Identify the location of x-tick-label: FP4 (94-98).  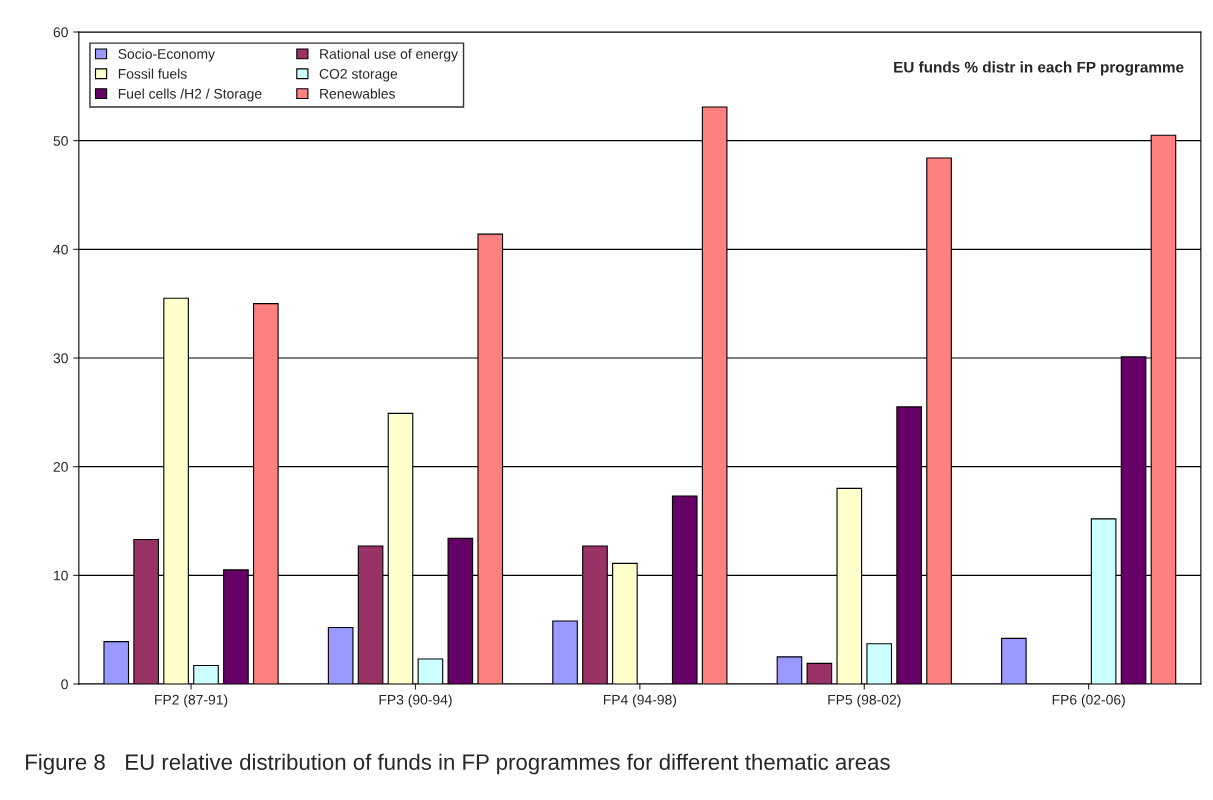
(640, 701).